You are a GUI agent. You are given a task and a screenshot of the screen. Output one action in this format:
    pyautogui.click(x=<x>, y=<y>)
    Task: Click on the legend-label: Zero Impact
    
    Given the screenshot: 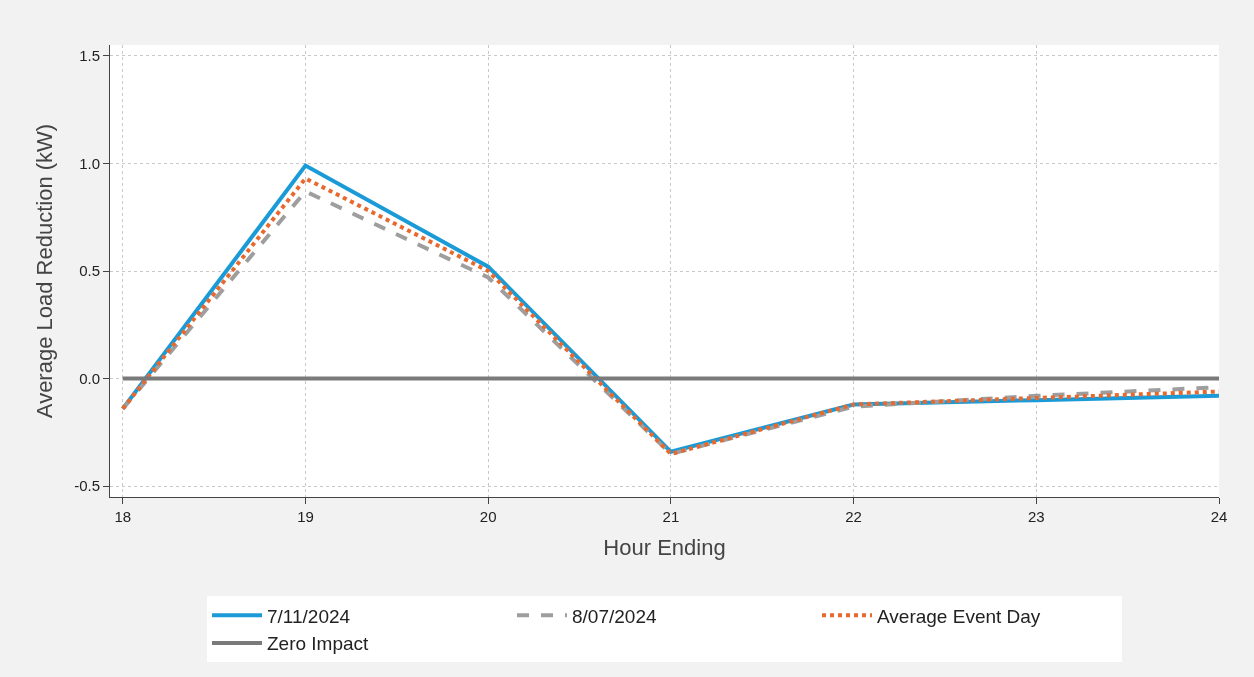 What is the action you would take?
    pyautogui.click(x=318, y=644)
    